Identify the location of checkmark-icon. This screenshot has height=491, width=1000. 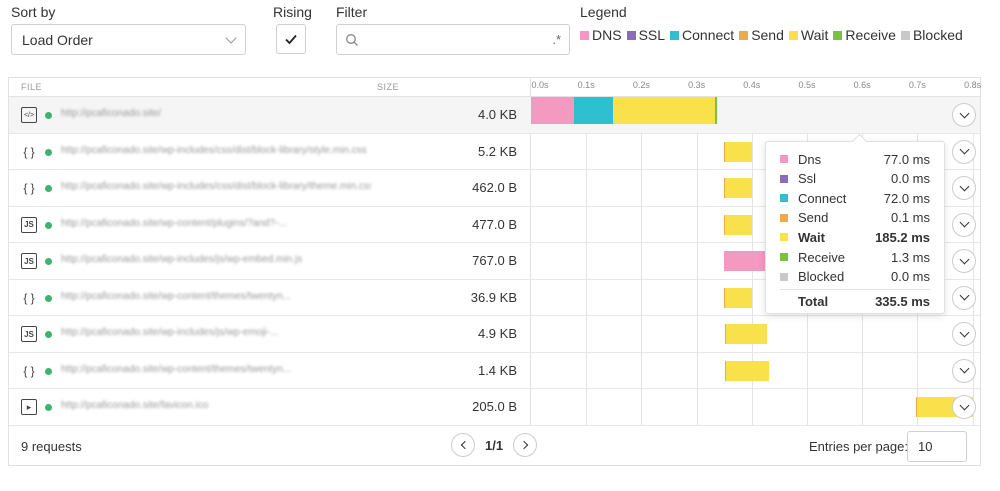
(291, 39).